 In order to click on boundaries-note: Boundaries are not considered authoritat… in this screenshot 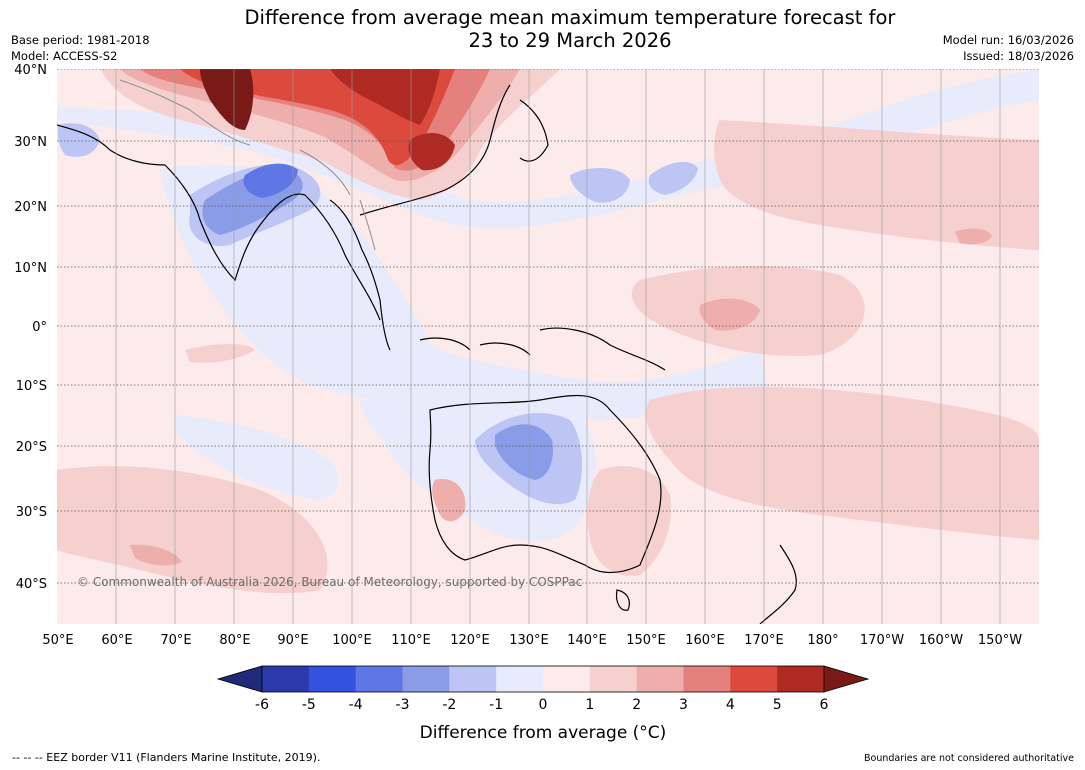, I will do `click(969, 758)`.